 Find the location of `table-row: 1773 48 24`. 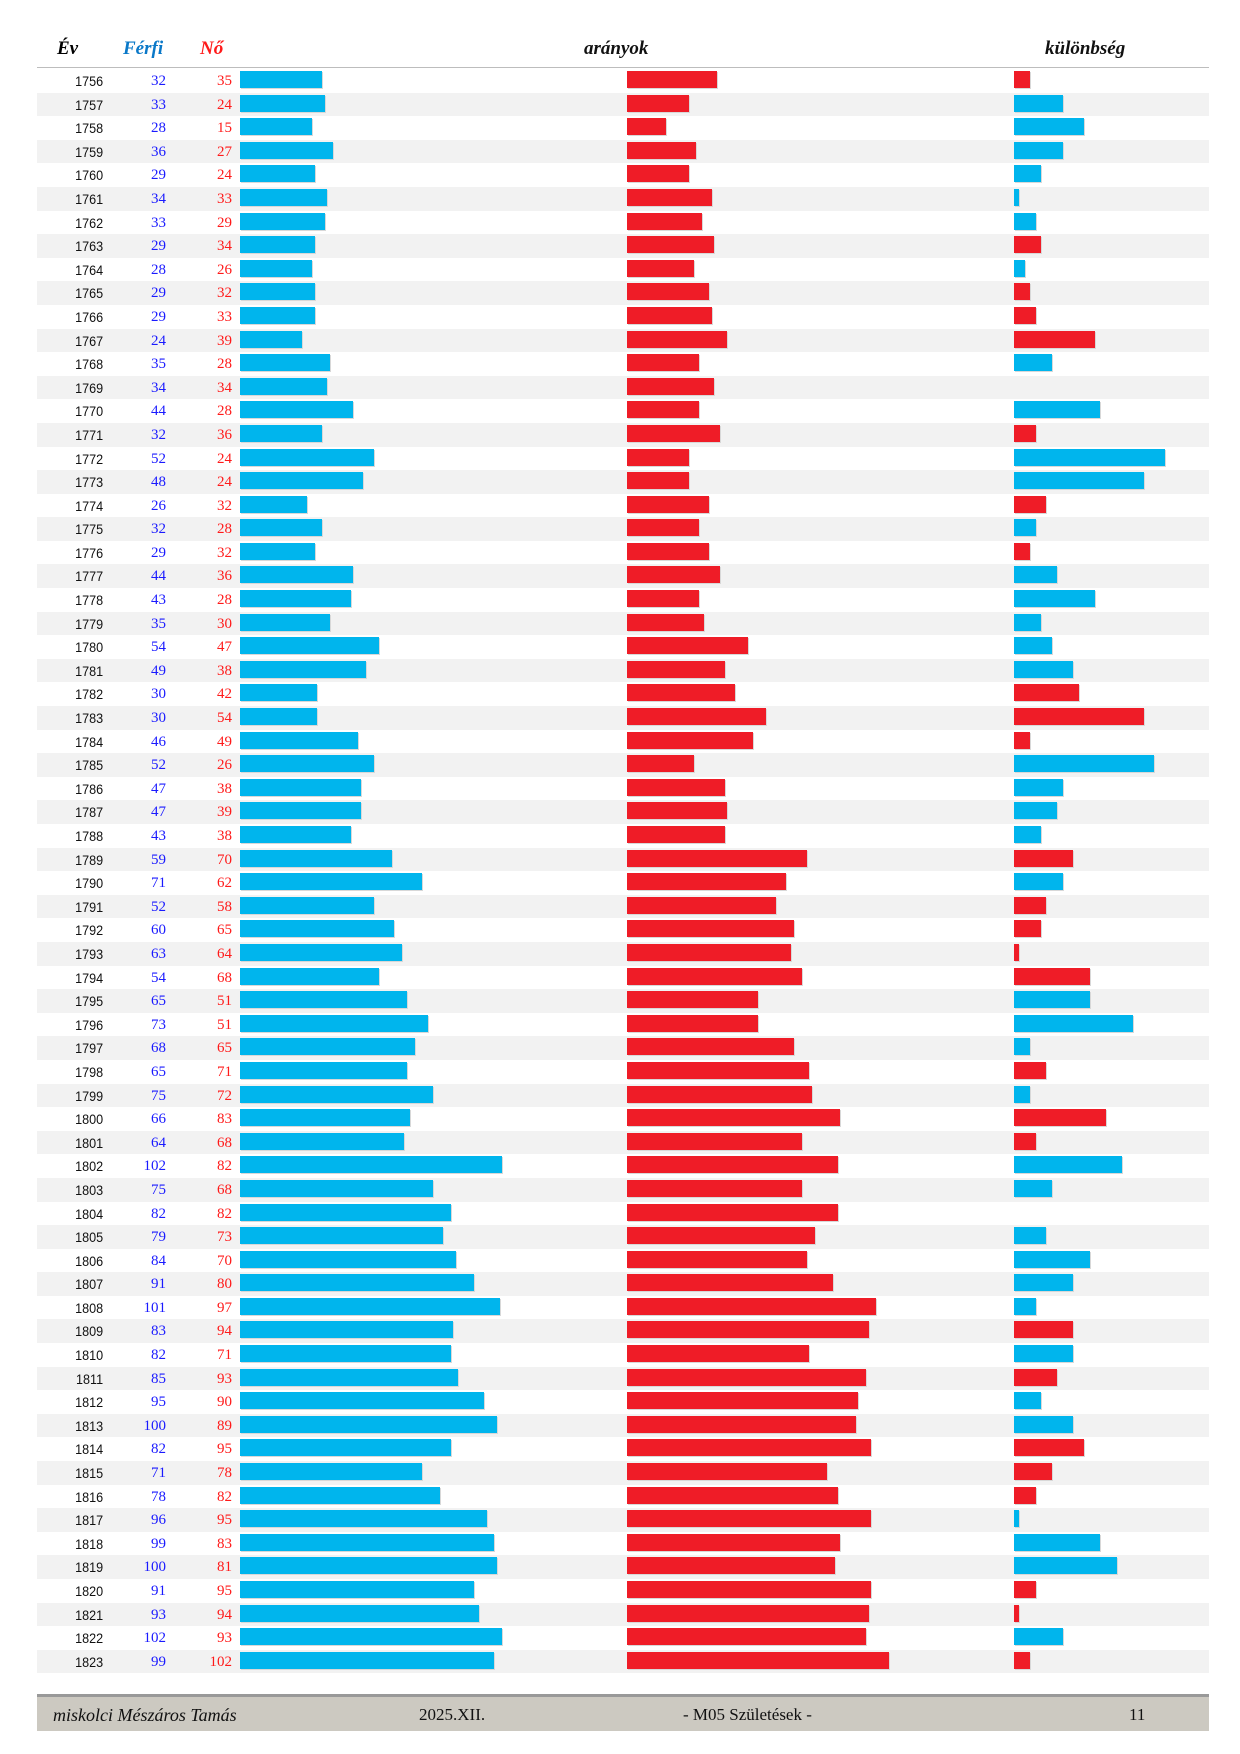

table-row: 1773 48 24 is located at coordinates (623, 482).